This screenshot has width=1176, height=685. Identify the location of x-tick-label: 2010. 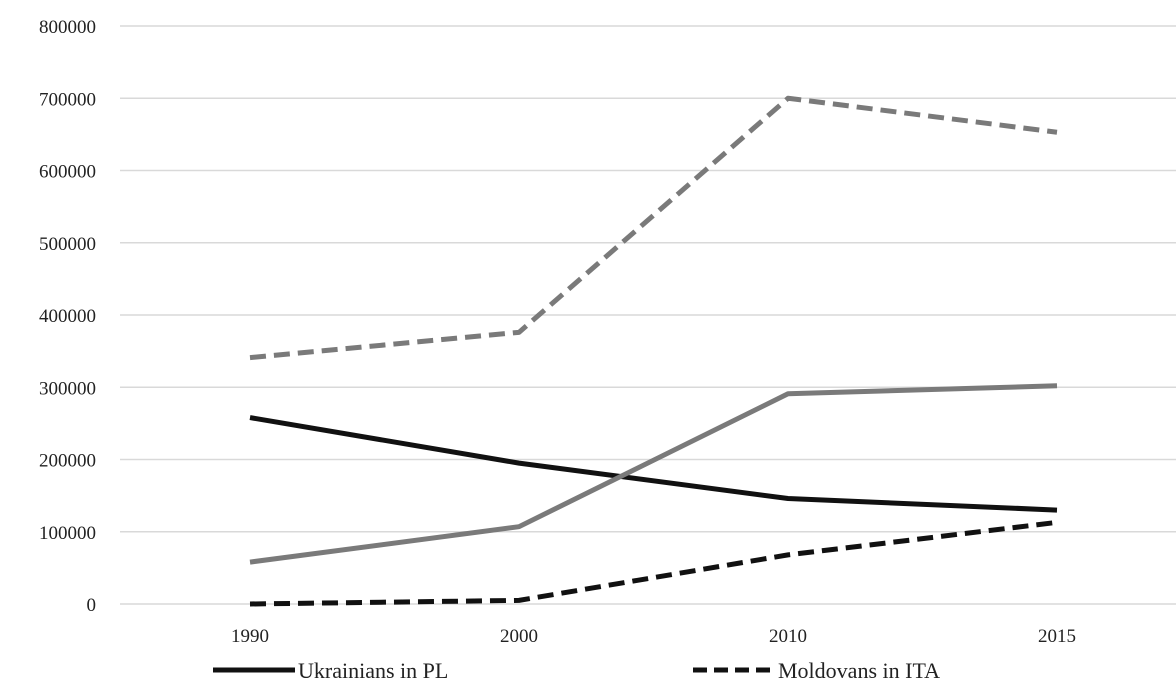
(788, 636).